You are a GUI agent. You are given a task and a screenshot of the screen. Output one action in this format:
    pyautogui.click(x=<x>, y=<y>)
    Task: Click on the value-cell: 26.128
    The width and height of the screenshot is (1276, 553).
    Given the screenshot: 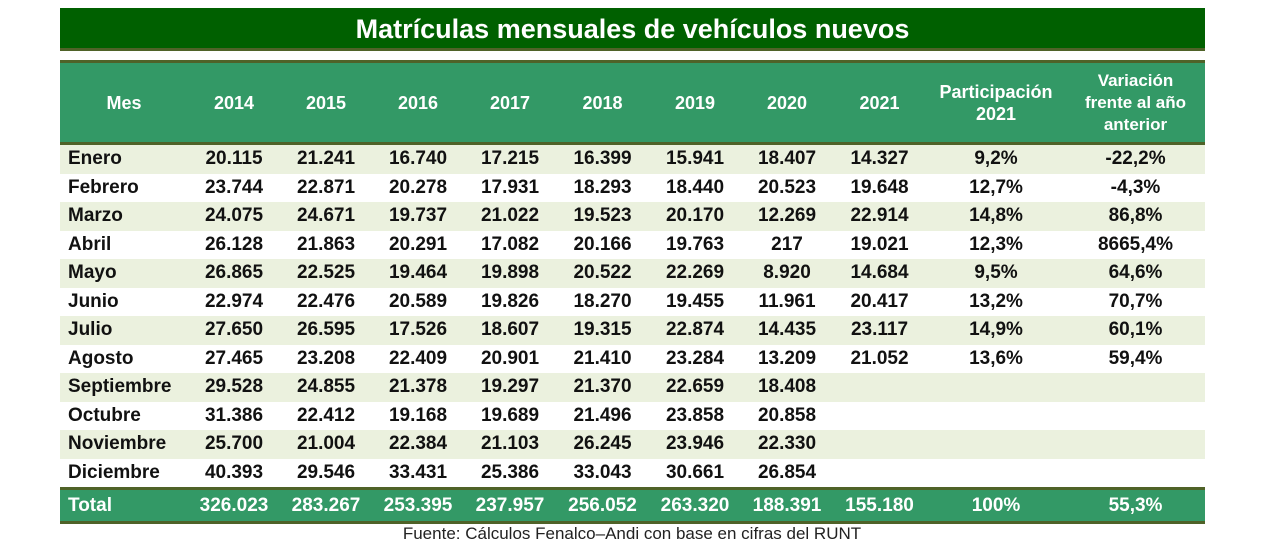 What is the action you would take?
    pyautogui.click(x=234, y=244)
    